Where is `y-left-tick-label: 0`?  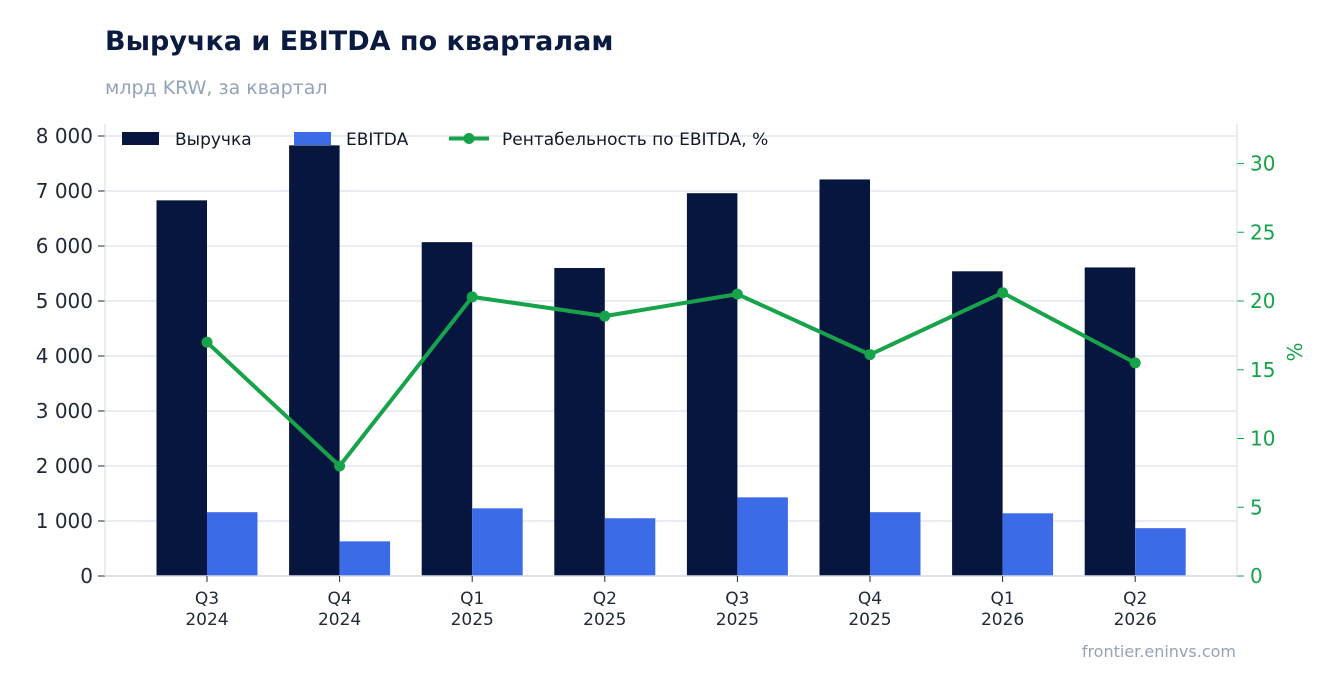 y-left-tick-label: 0 is located at coordinates (86, 576).